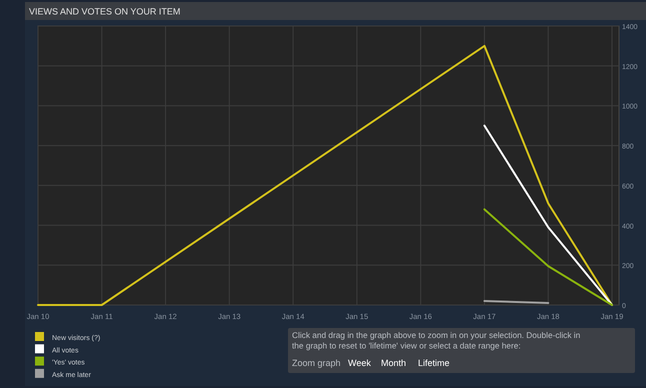 The image size is (646, 388). Describe the element at coordinates (393, 363) in the screenshot. I see `text: Month` at that location.